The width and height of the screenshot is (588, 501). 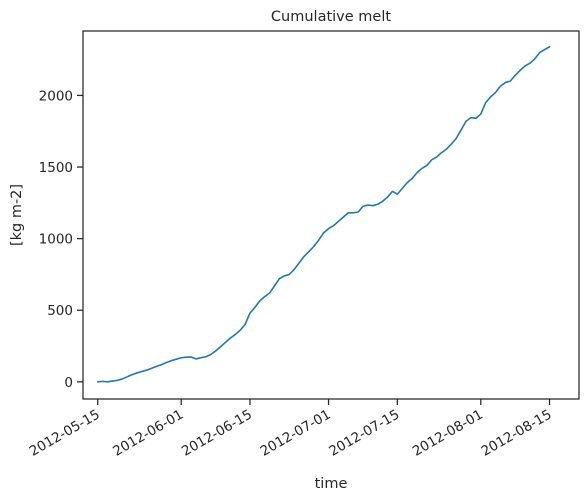 What do you see at coordinates (148, 433) in the screenshot?
I see `x-tick-label: 2012-06-01` at bounding box center [148, 433].